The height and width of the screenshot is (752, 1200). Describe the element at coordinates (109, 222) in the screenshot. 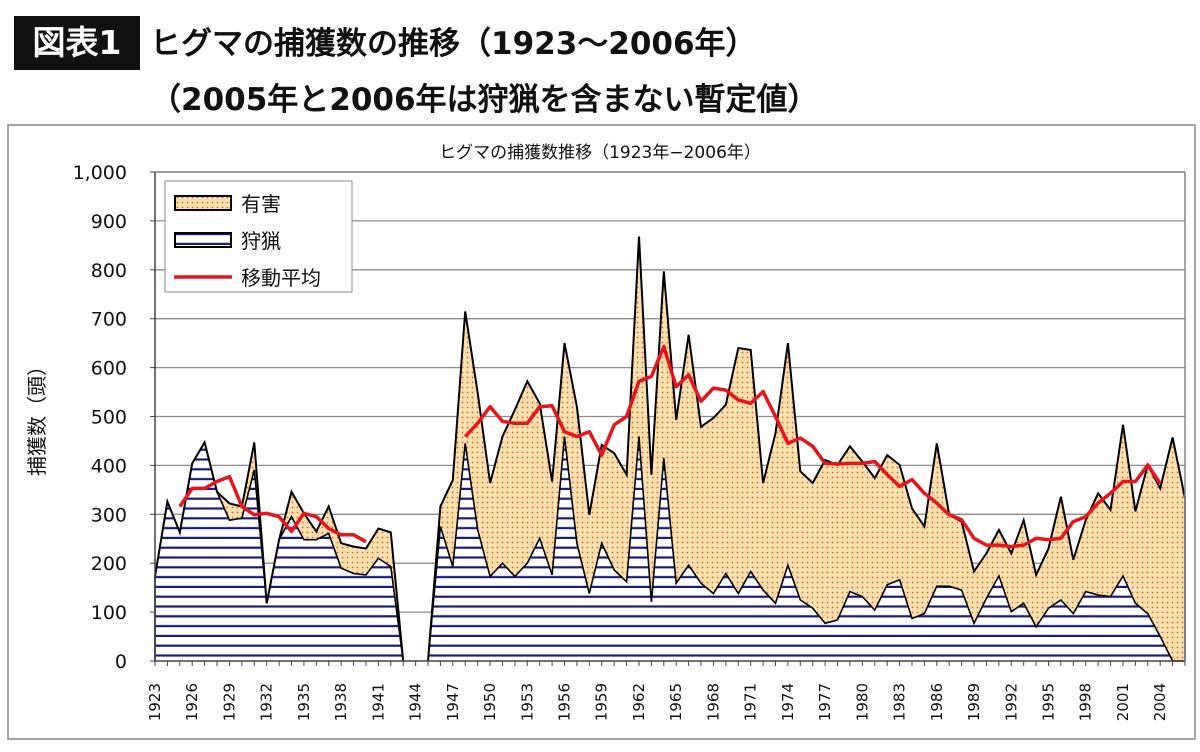

I see `y-tick-label: 900` at that location.